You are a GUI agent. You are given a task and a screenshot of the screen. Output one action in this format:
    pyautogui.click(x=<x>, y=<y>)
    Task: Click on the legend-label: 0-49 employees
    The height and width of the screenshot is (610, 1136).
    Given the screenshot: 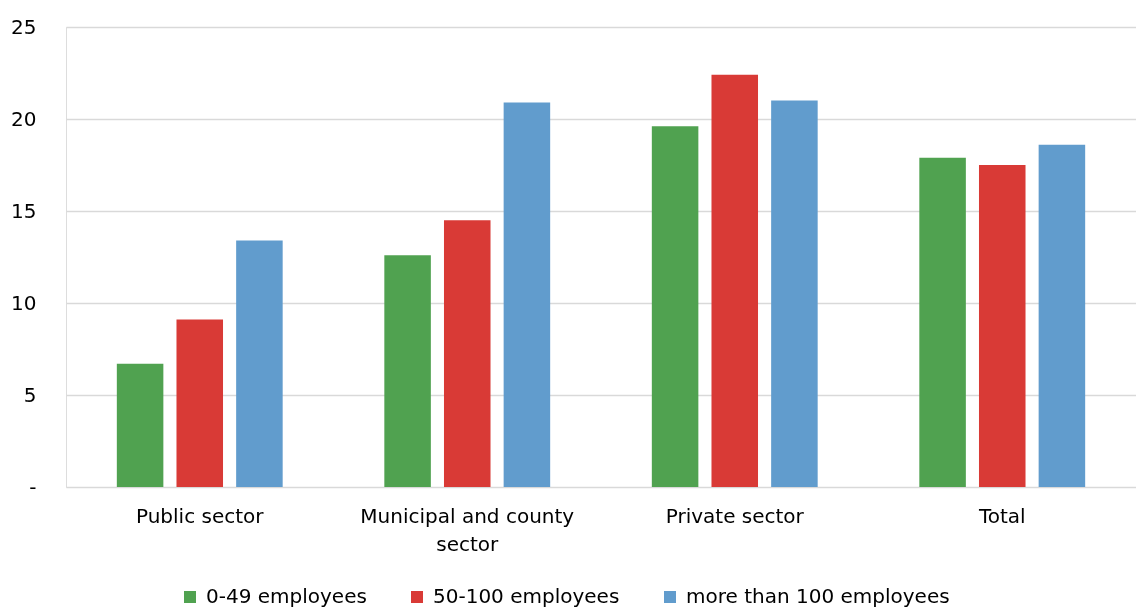 What is the action you would take?
    pyautogui.click(x=286, y=596)
    